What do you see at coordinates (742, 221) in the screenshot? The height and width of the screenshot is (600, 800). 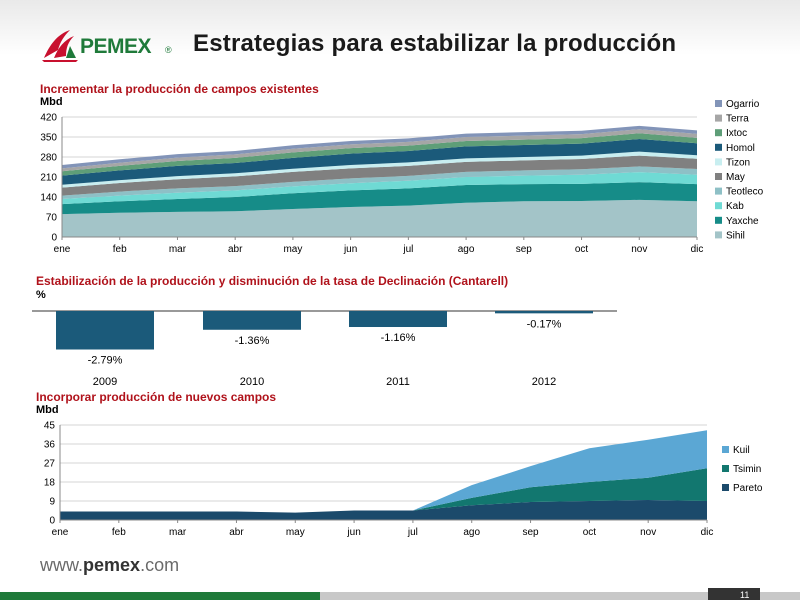 I see `legend-label-yaxche: Yaxche` at bounding box center [742, 221].